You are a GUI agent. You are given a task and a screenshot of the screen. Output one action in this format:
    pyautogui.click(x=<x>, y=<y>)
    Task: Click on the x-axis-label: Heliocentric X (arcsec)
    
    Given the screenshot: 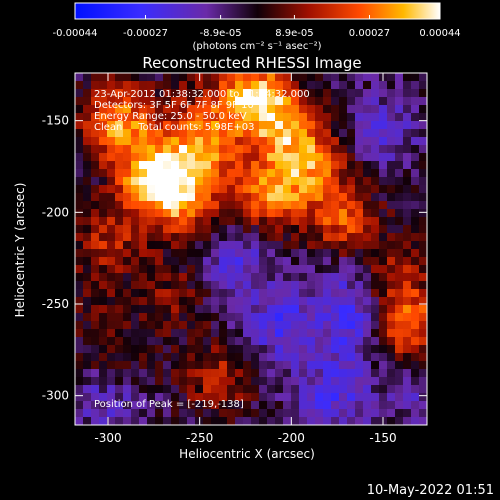 What is the action you would take?
    pyautogui.click(x=247, y=454)
    